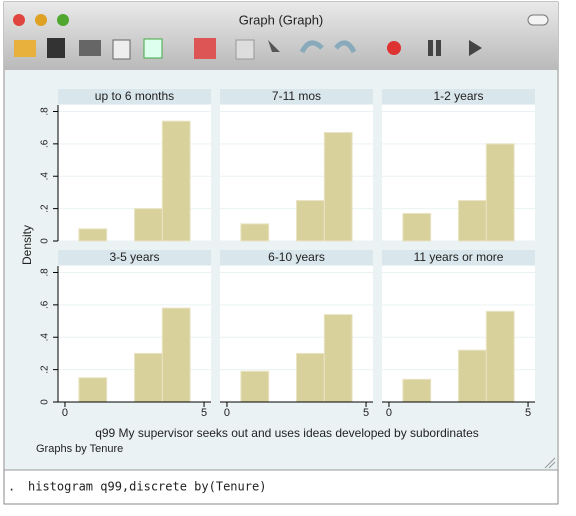 This screenshot has height=516, width=576. What do you see at coordinates (19, 20) in the screenshot?
I see `close-button` at bounding box center [19, 20].